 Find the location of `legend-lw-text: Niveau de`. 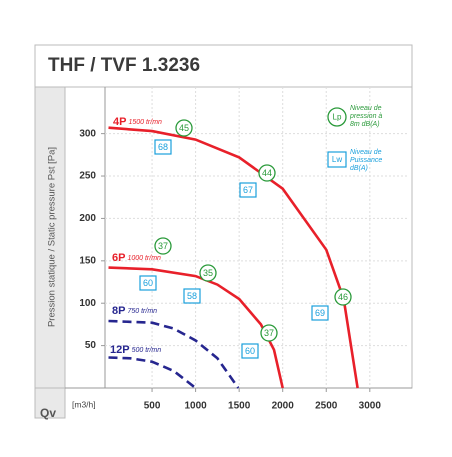

legend-lw-text: Niveau de is located at coordinates (366, 152).